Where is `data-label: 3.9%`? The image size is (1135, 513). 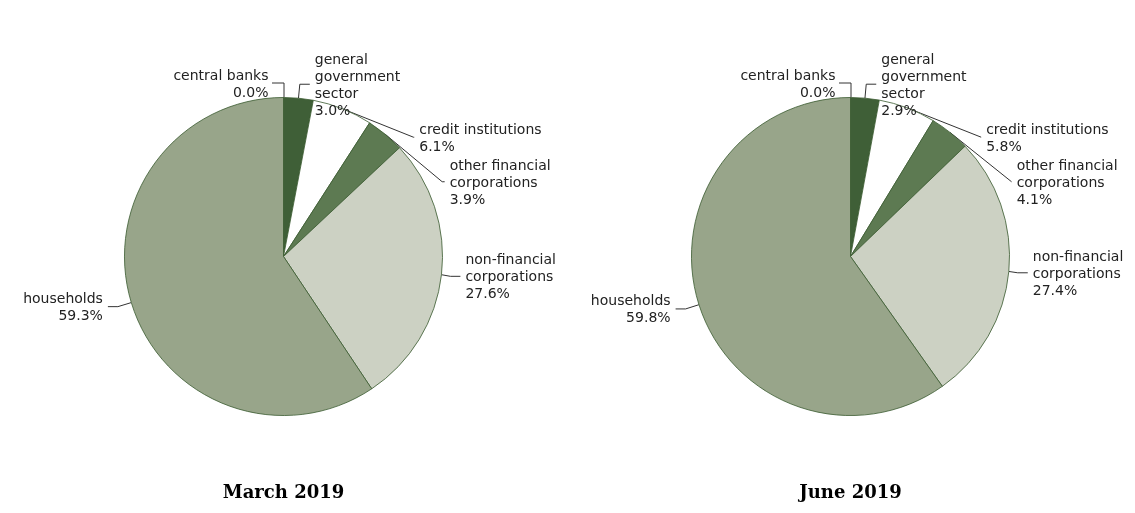
data-label: 3.9% is located at coordinates (467, 198).